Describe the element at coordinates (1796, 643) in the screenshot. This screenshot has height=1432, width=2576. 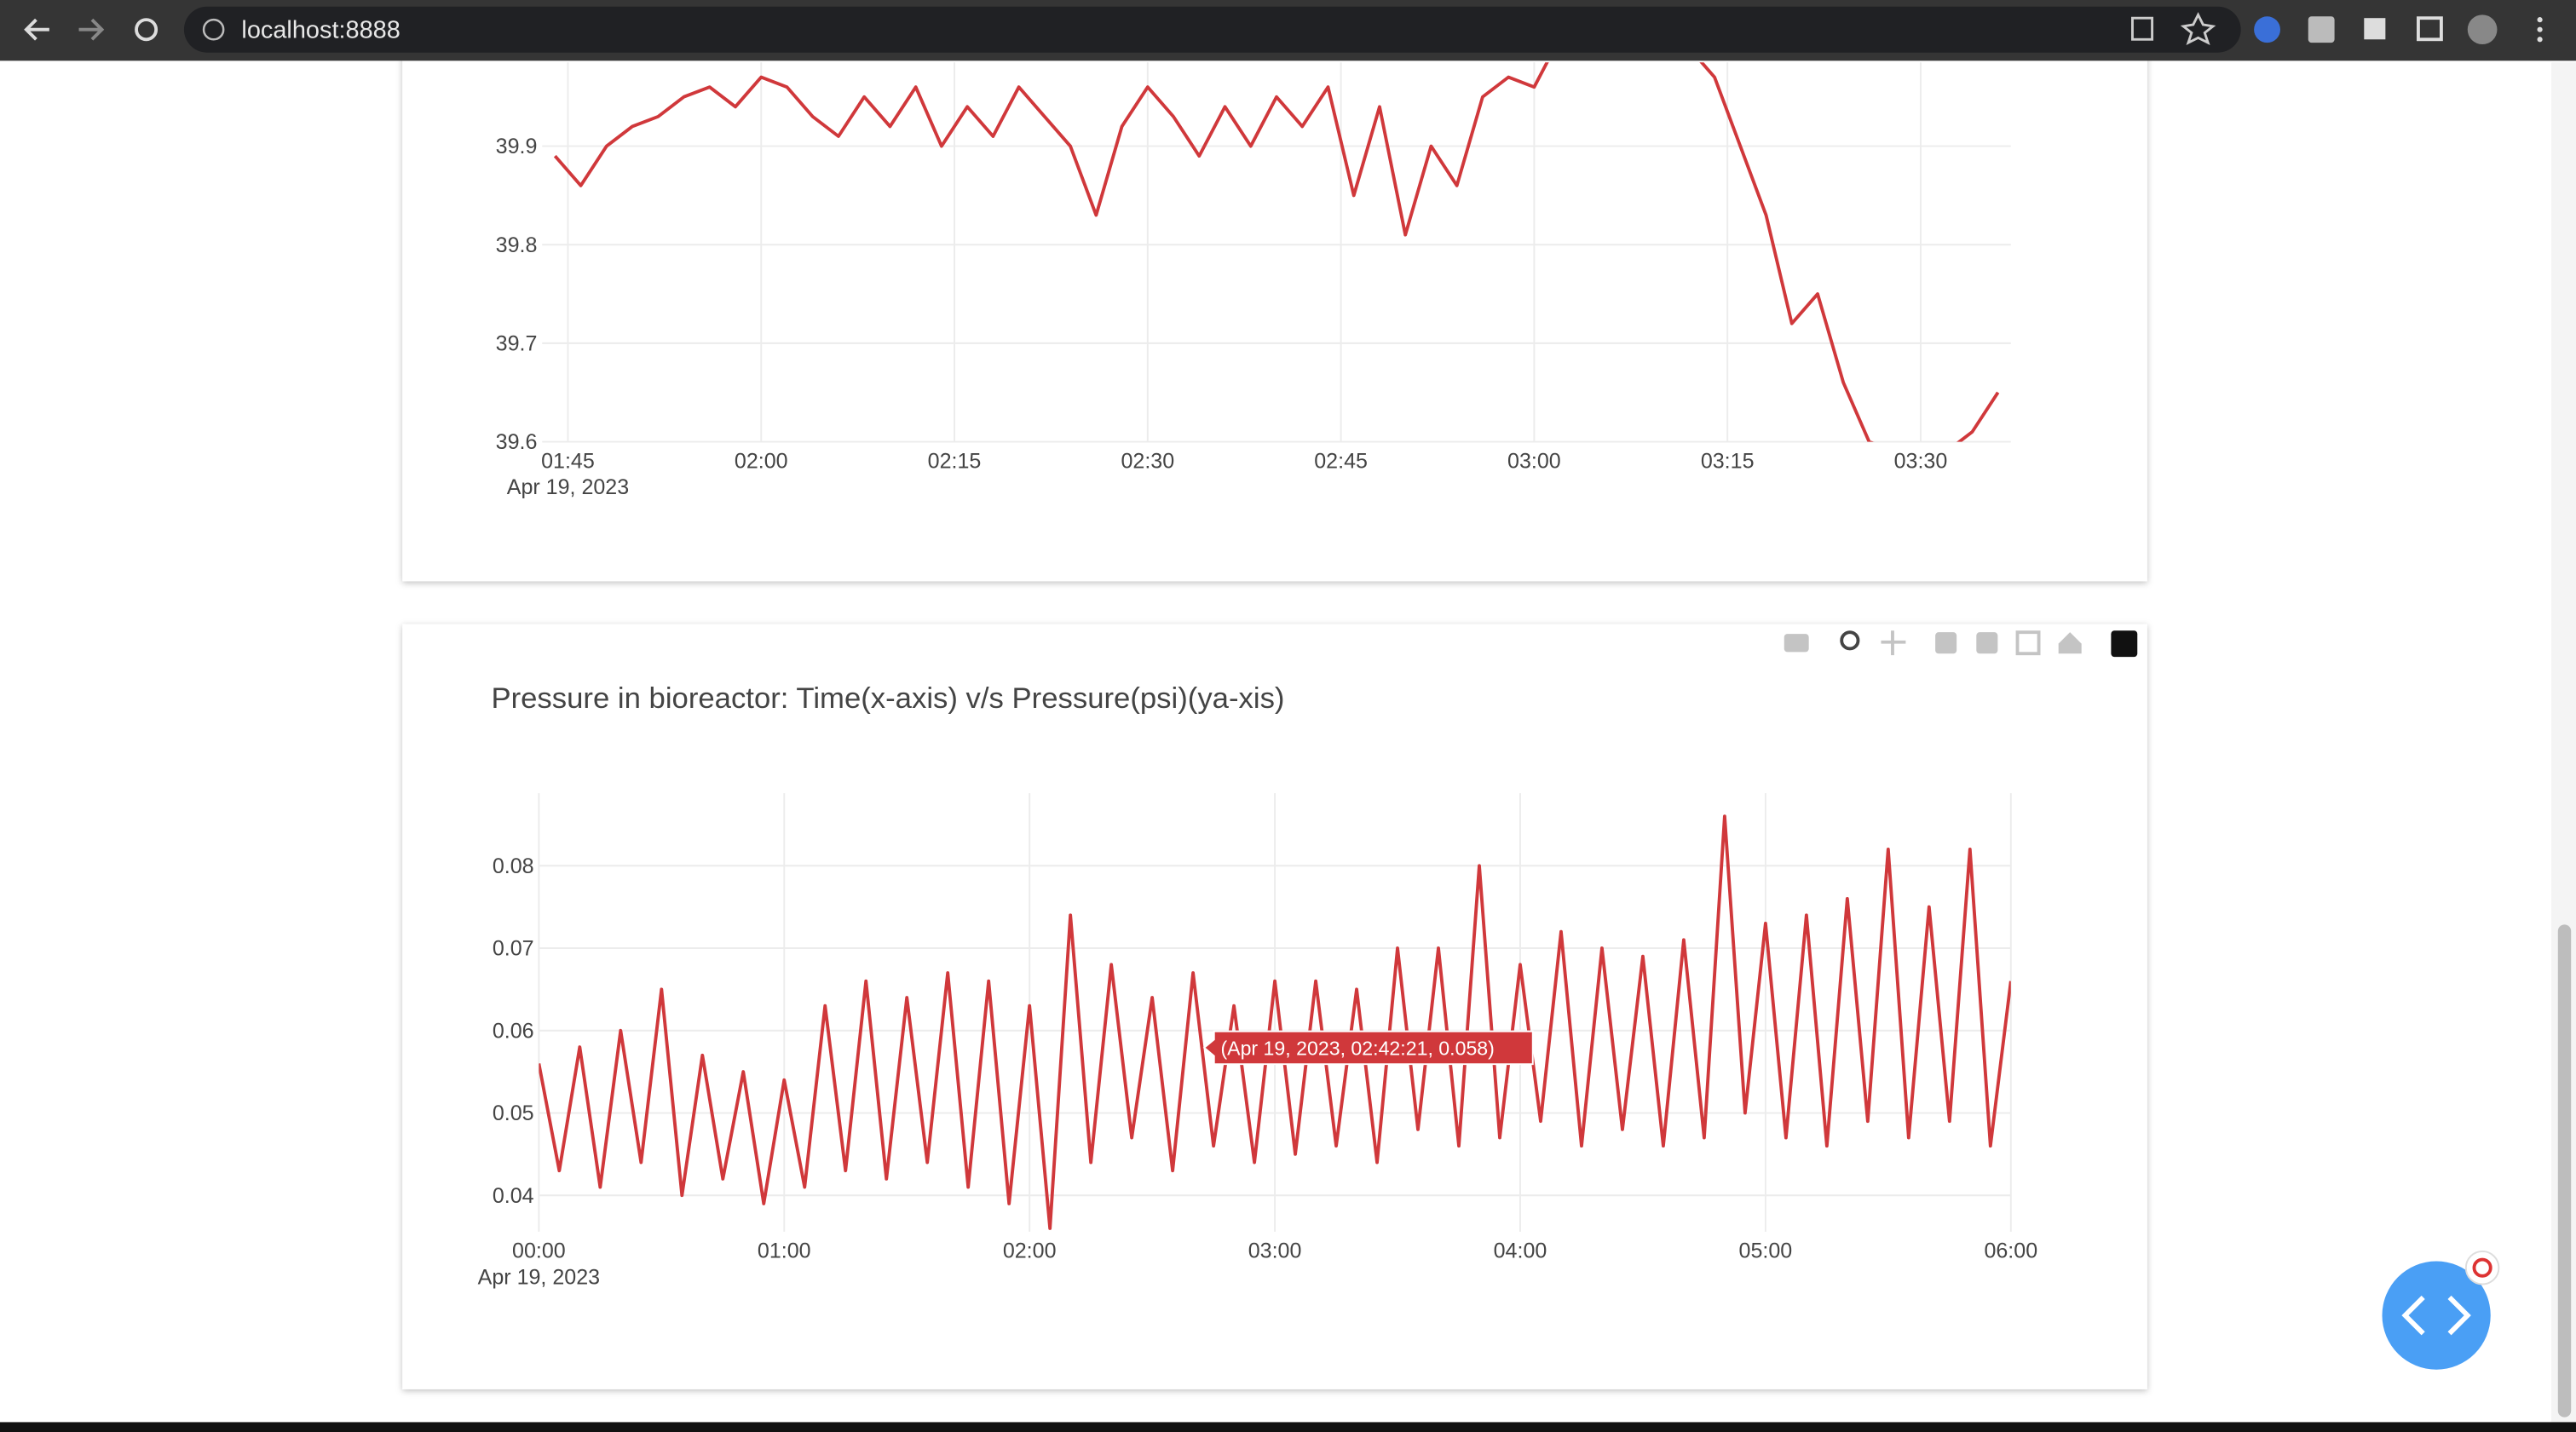
I see `camera-icon` at that location.